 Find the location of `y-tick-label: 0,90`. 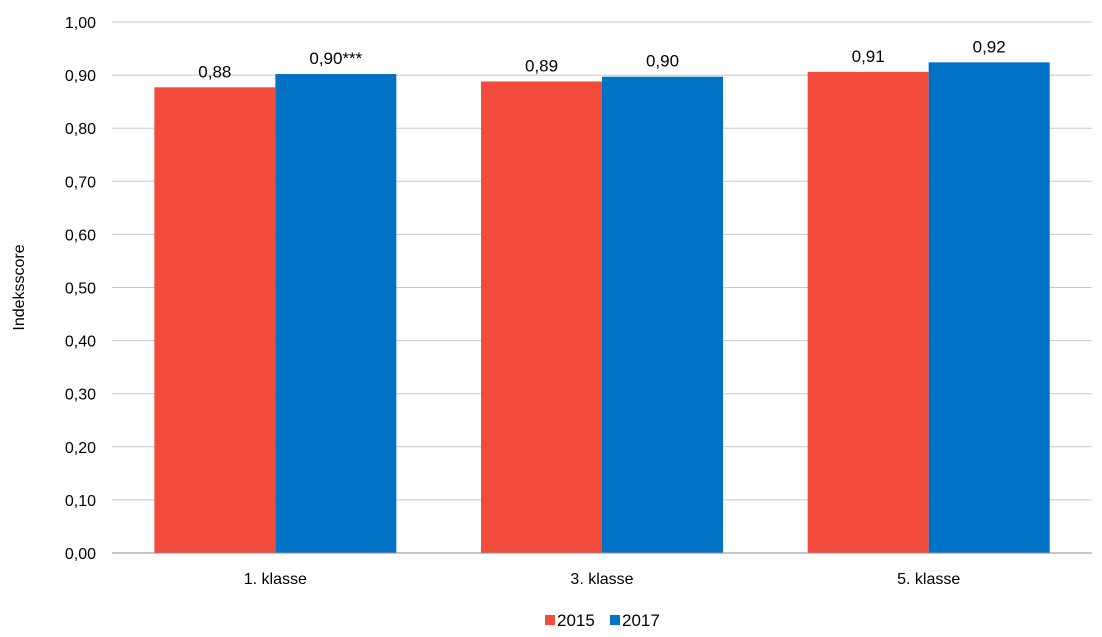

y-tick-label: 0,90 is located at coordinates (80, 76).